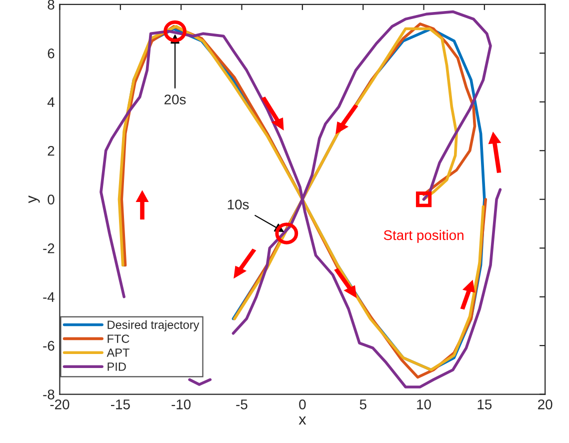  What do you see at coordinates (181, 405) in the screenshot?
I see `x-tick-label: -10` at bounding box center [181, 405].